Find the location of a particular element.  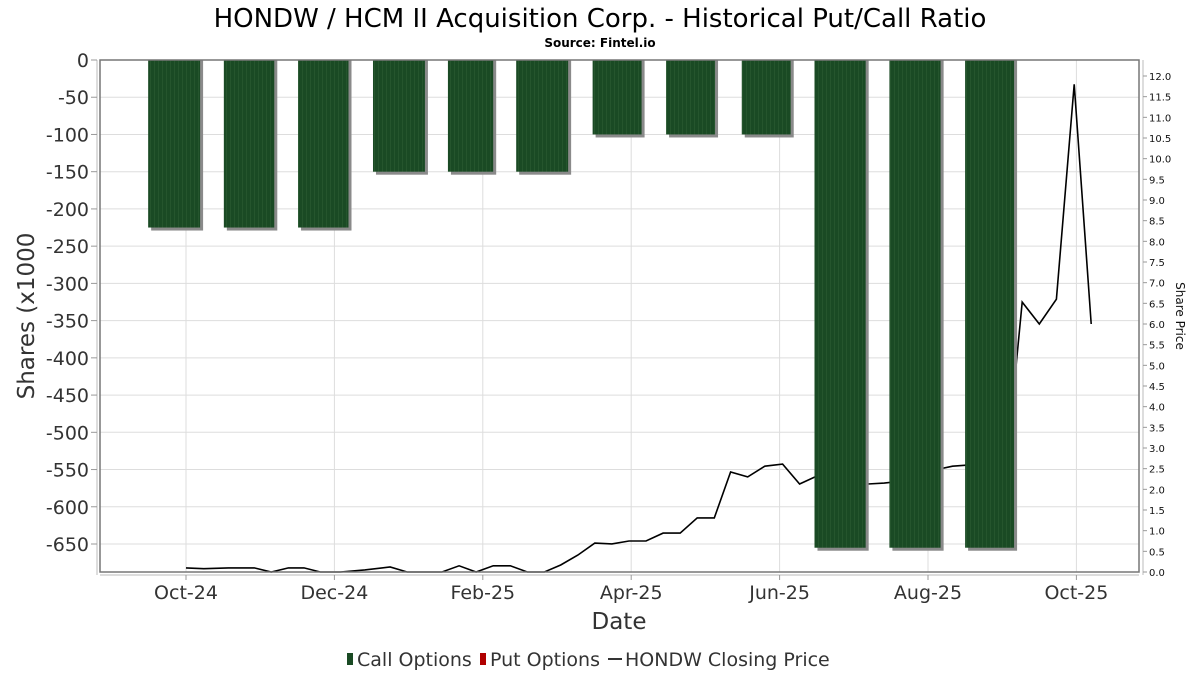

right-tick-label: 0.5 is located at coordinates (1157, 552).